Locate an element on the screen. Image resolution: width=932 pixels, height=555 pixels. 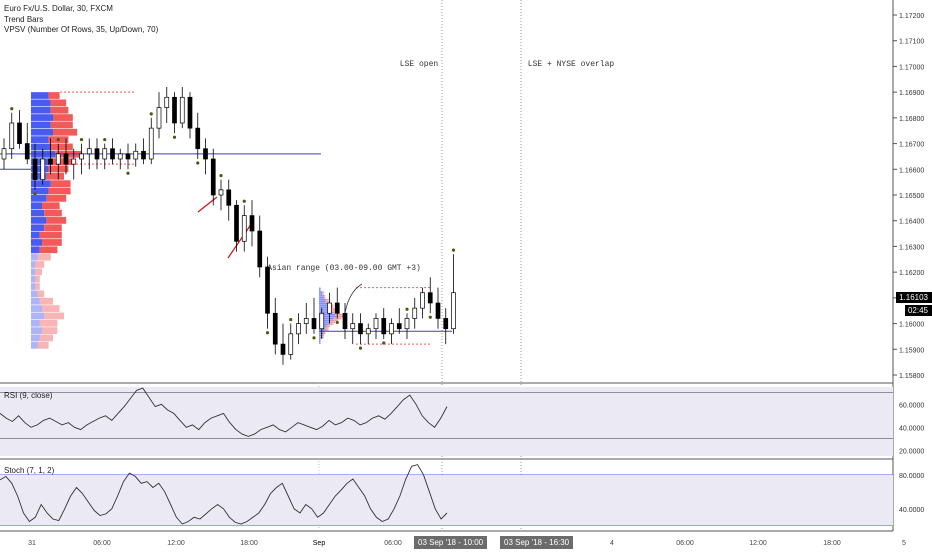
time-tick-label: Sep is located at coordinates (319, 543).